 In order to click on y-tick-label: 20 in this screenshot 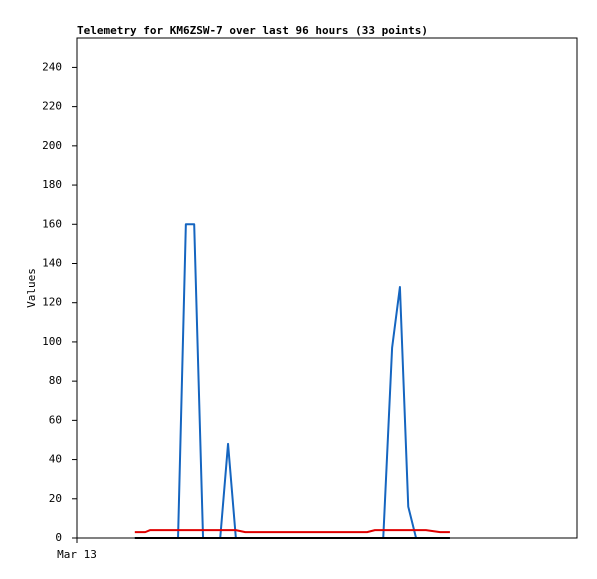, I will do `click(55, 498)`.